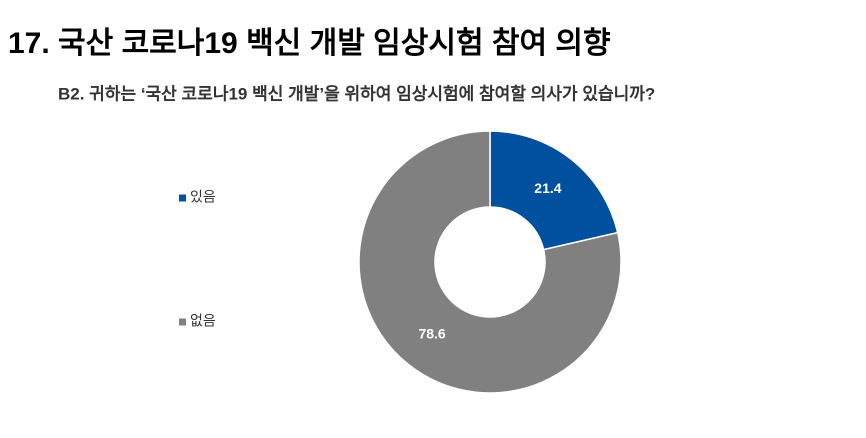 This screenshot has height=438, width=866. What do you see at coordinates (203, 321) in the screenshot?
I see `legend-label: 없음` at bounding box center [203, 321].